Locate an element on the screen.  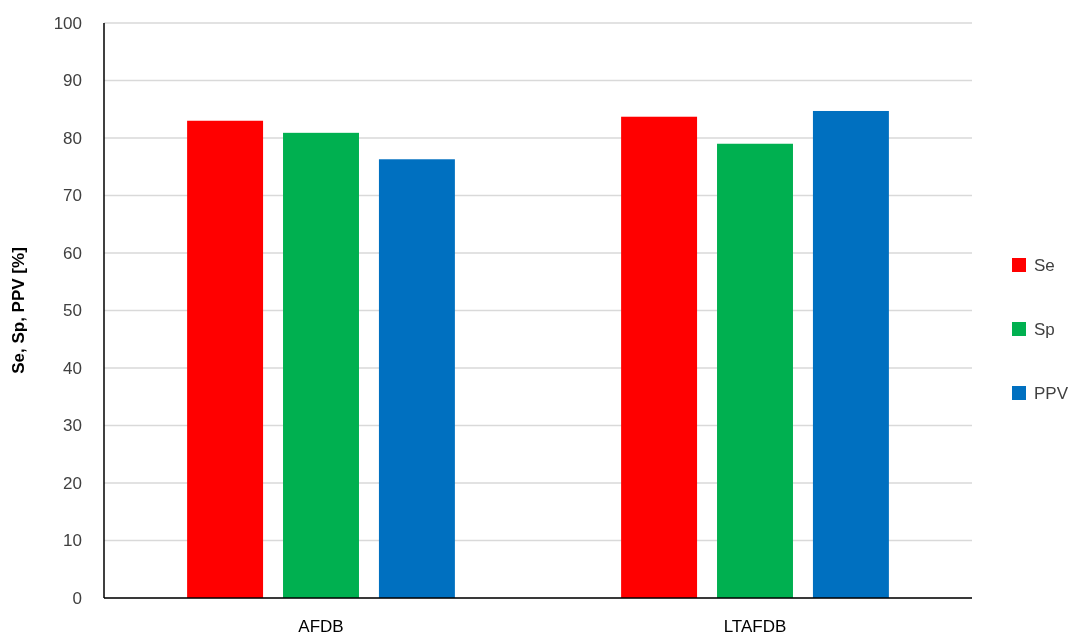
legend-label: Sp is located at coordinates (1044, 329).